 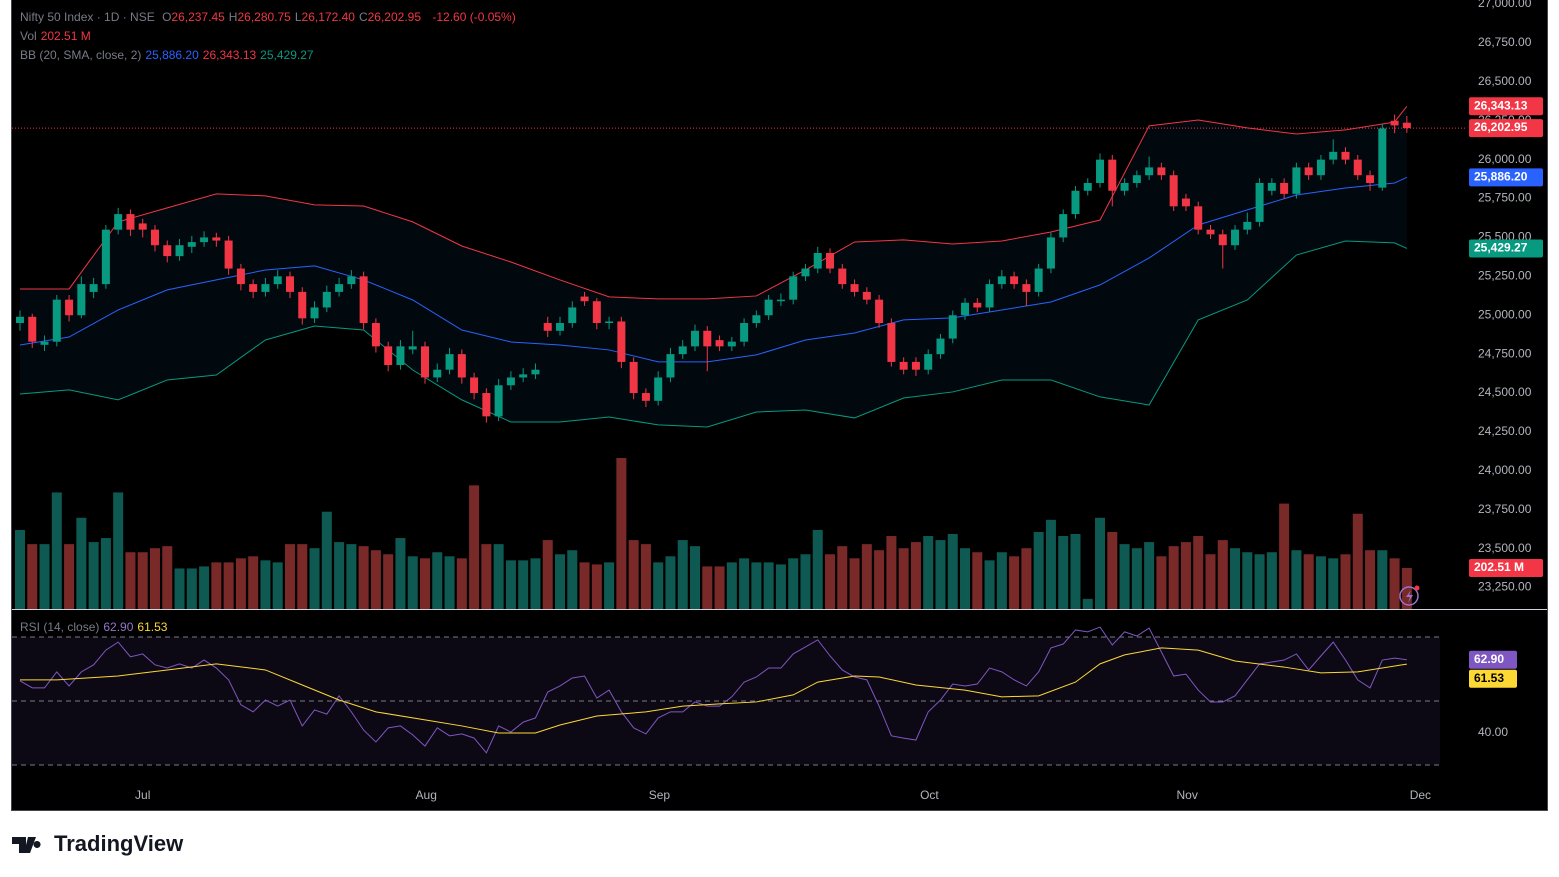 What do you see at coordinates (1505, 431) in the screenshot?
I see `y-tick-label: 24,250.00` at bounding box center [1505, 431].